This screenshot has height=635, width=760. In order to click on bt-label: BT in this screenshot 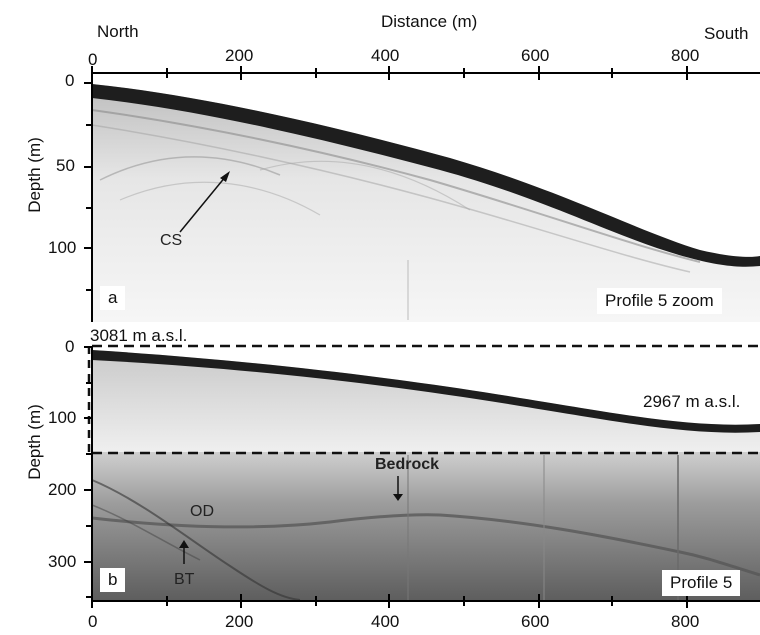, I will do `click(184, 579)`.